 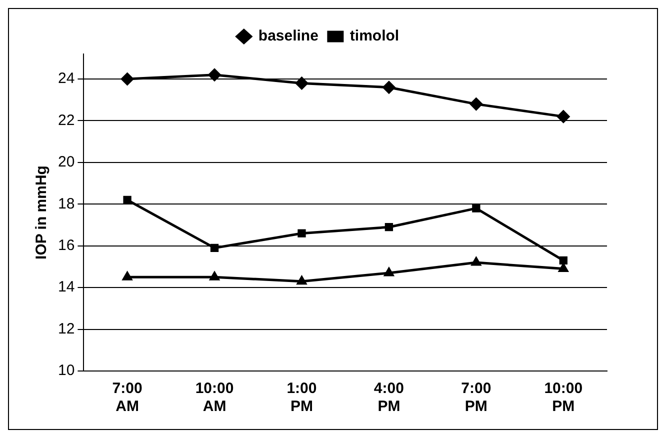 What do you see at coordinates (476, 398) in the screenshot?
I see `x-tick-label: 7:00 PM` at bounding box center [476, 398].